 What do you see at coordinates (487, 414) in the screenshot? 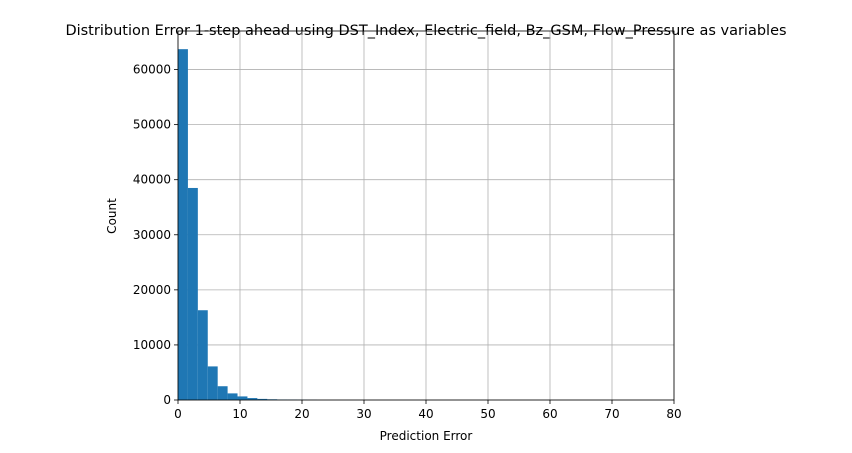
I see `x-tick-label: 50` at bounding box center [487, 414].